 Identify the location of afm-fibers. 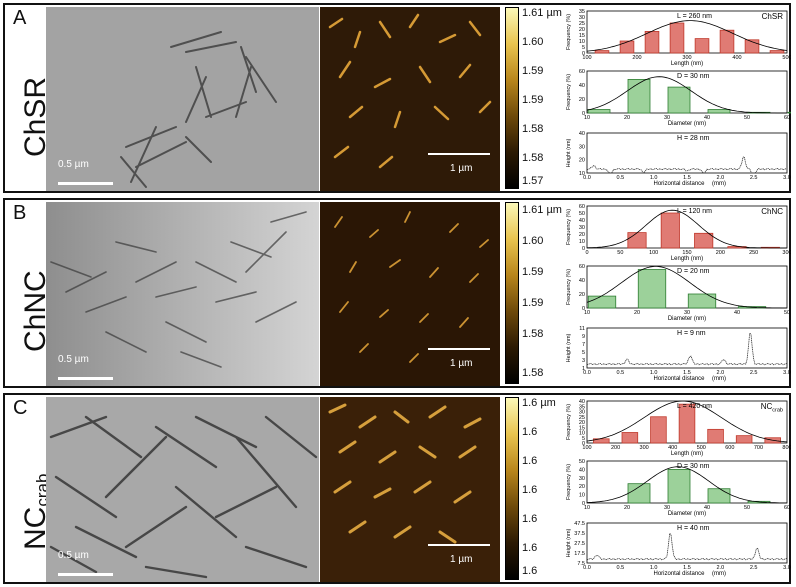
(410, 489).